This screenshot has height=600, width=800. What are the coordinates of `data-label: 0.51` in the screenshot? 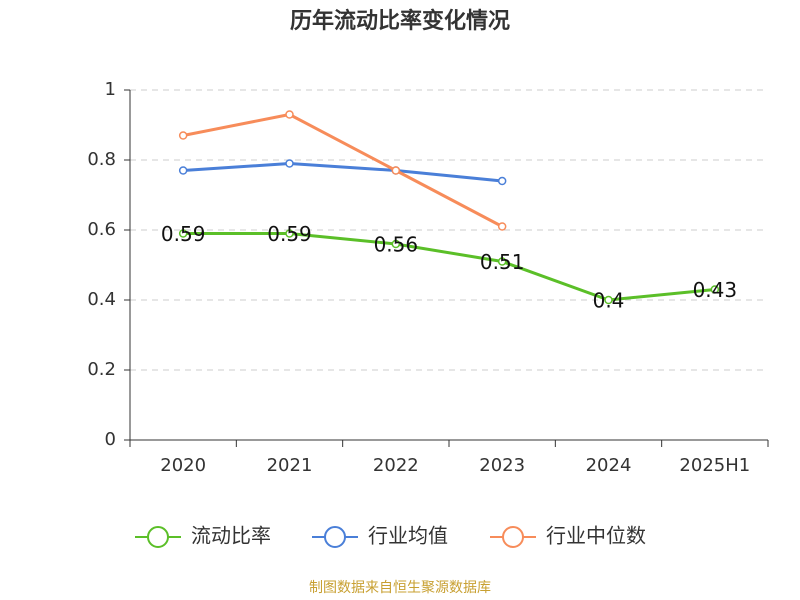 It's located at (502, 262).